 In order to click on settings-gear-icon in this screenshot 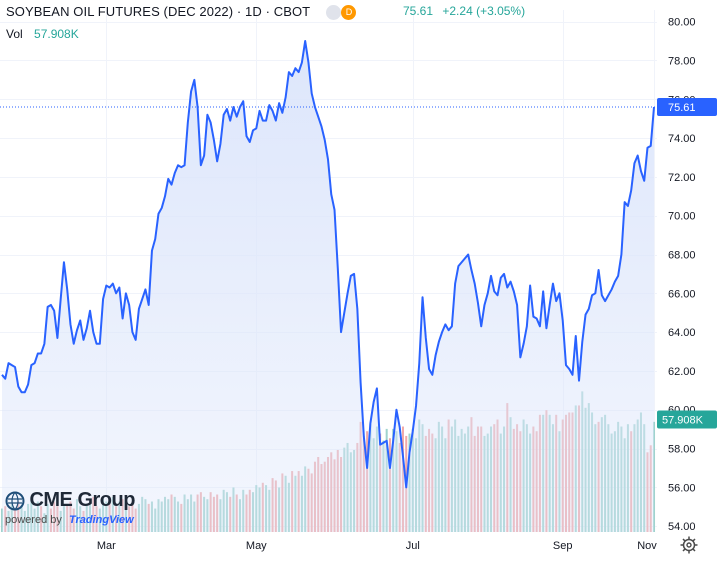, I will do `click(689, 545)`.